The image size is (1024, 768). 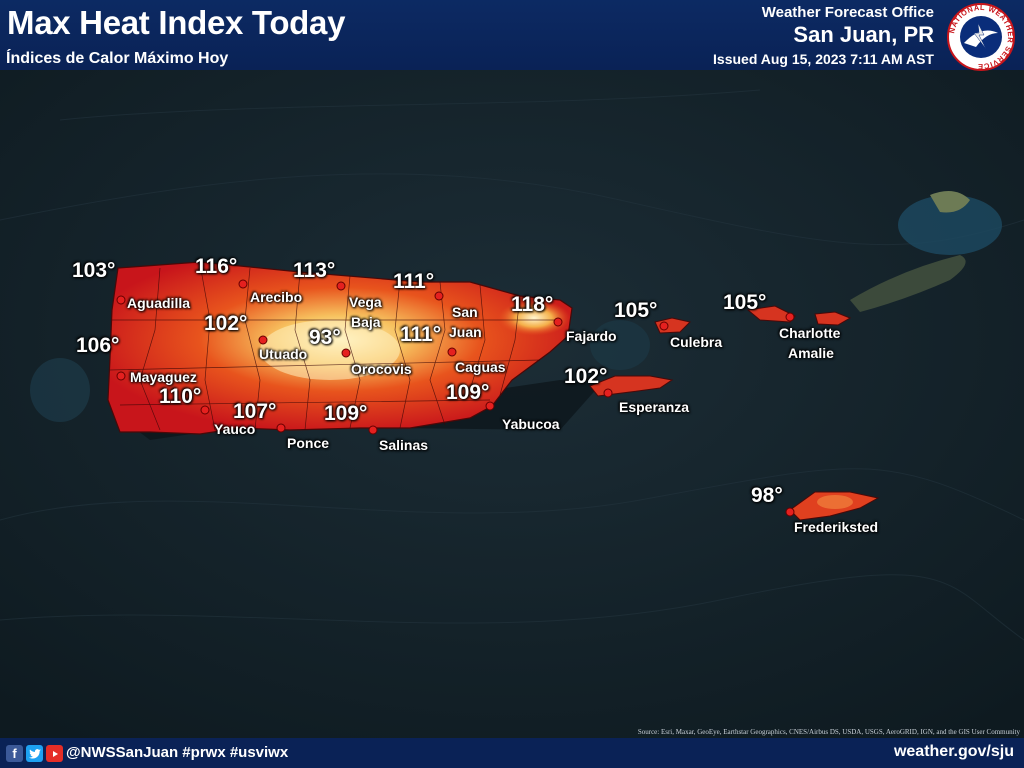 What do you see at coordinates (94, 270) in the screenshot?
I see `heat-value-aguadilla: 103°` at bounding box center [94, 270].